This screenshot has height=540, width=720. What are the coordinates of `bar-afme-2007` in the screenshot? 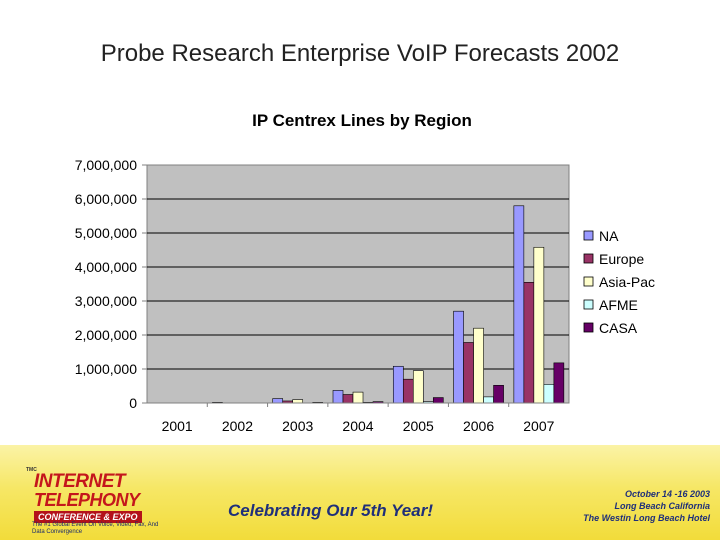 It's located at (549, 393).